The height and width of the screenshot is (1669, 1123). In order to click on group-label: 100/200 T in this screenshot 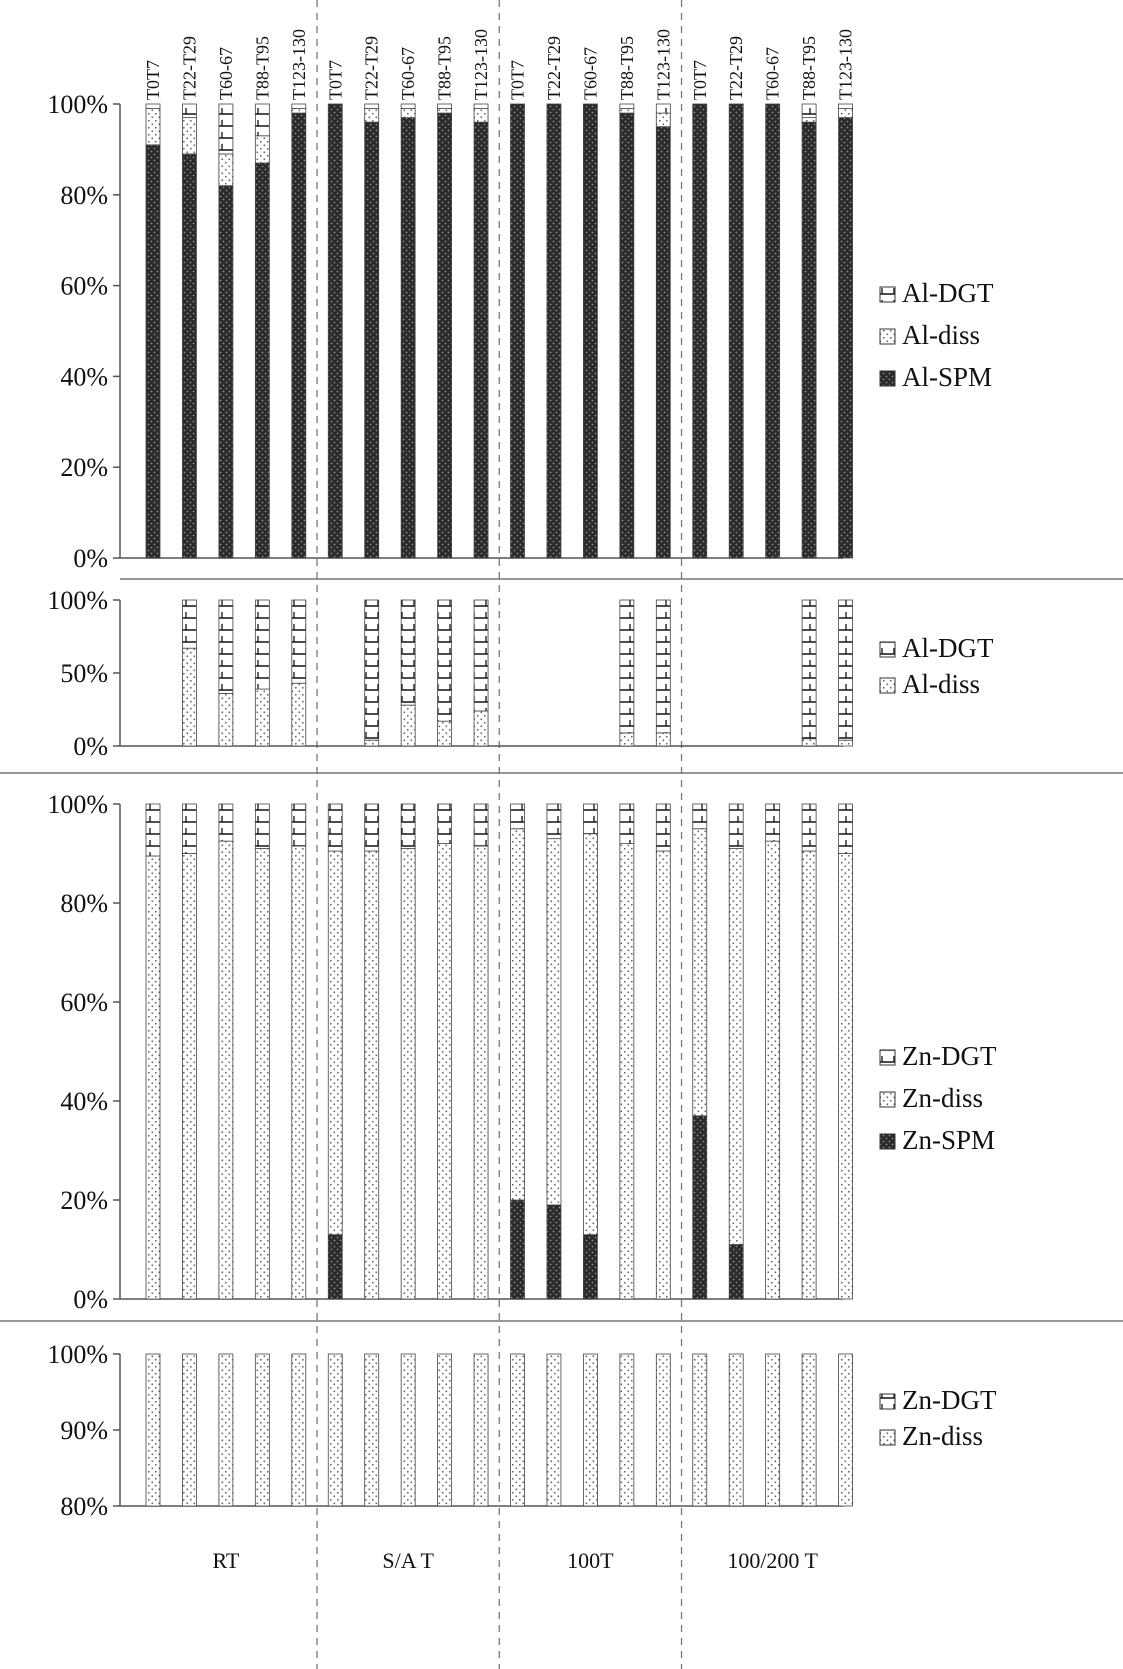, I will do `click(772, 1560)`.